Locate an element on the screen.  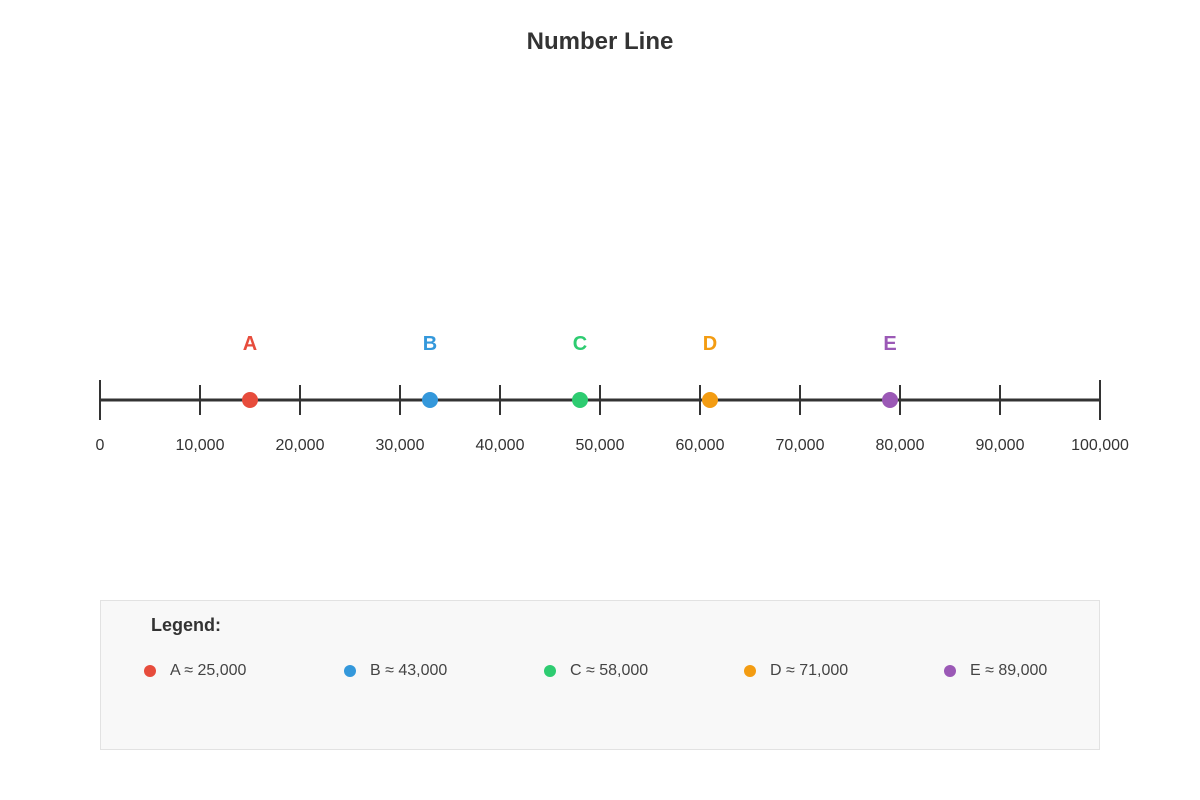
legend-item-a: A ≈ 25,000 is located at coordinates (195, 671).